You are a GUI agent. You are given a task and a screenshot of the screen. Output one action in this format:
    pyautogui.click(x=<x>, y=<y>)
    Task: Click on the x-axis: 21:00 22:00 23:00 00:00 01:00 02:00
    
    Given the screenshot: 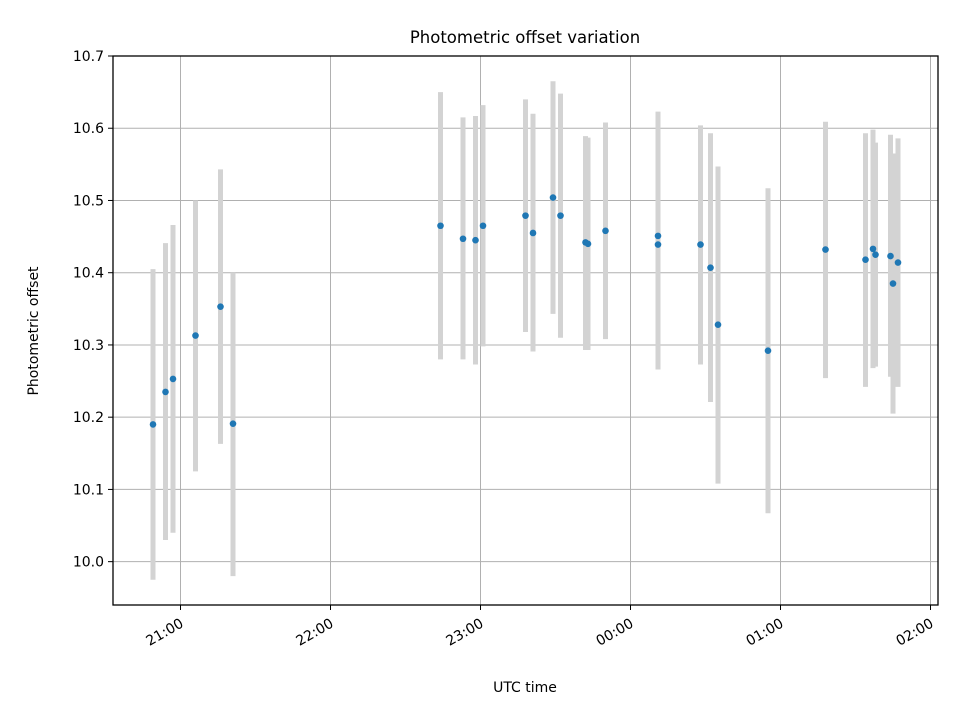 What is the action you would take?
    pyautogui.click(x=540, y=627)
    